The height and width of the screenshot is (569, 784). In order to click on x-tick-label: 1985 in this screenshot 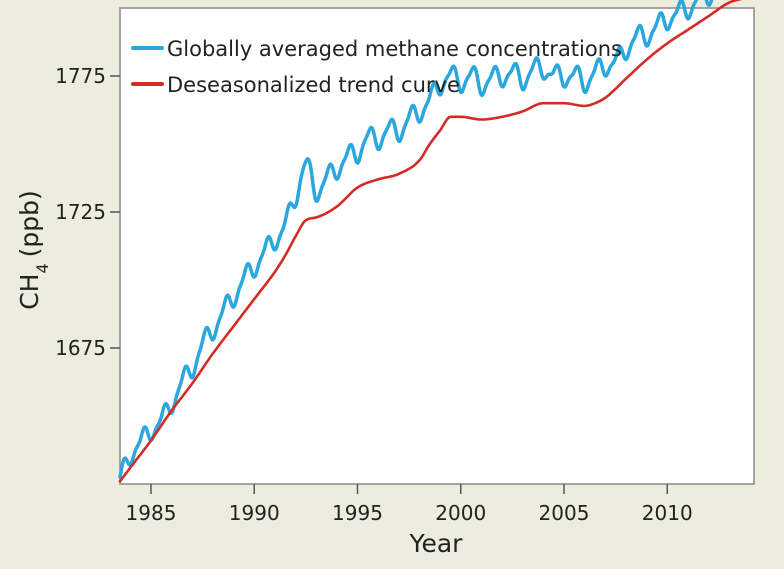, I will do `click(151, 513)`.